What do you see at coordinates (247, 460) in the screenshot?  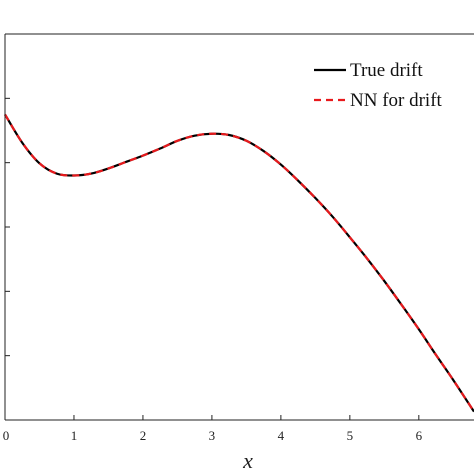 I see `x-axis-label: x` at bounding box center [247, 460].